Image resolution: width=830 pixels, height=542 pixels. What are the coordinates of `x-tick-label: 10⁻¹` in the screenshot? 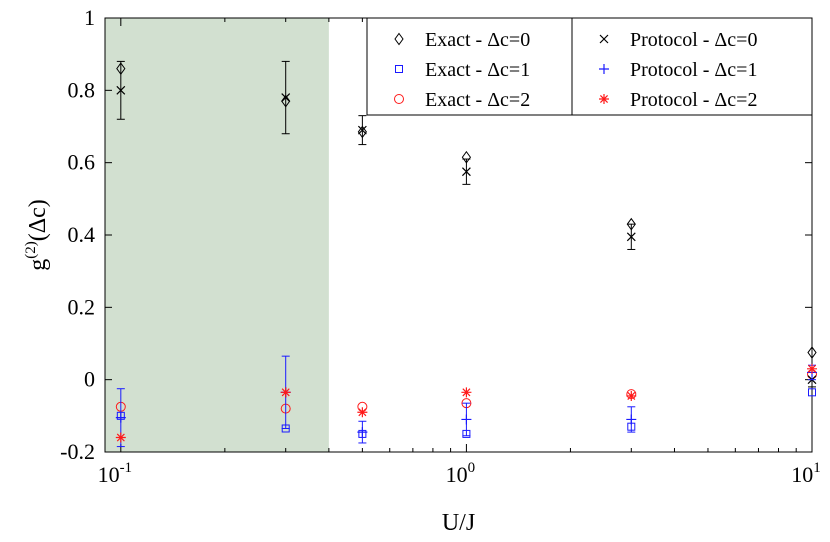 It's located at (115, 473).